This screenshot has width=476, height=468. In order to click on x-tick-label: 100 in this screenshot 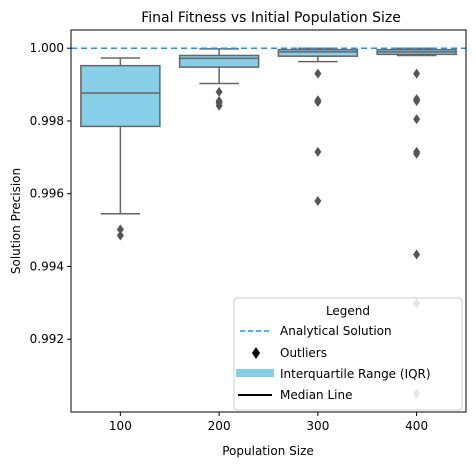, I will do `click(120, 426)`.